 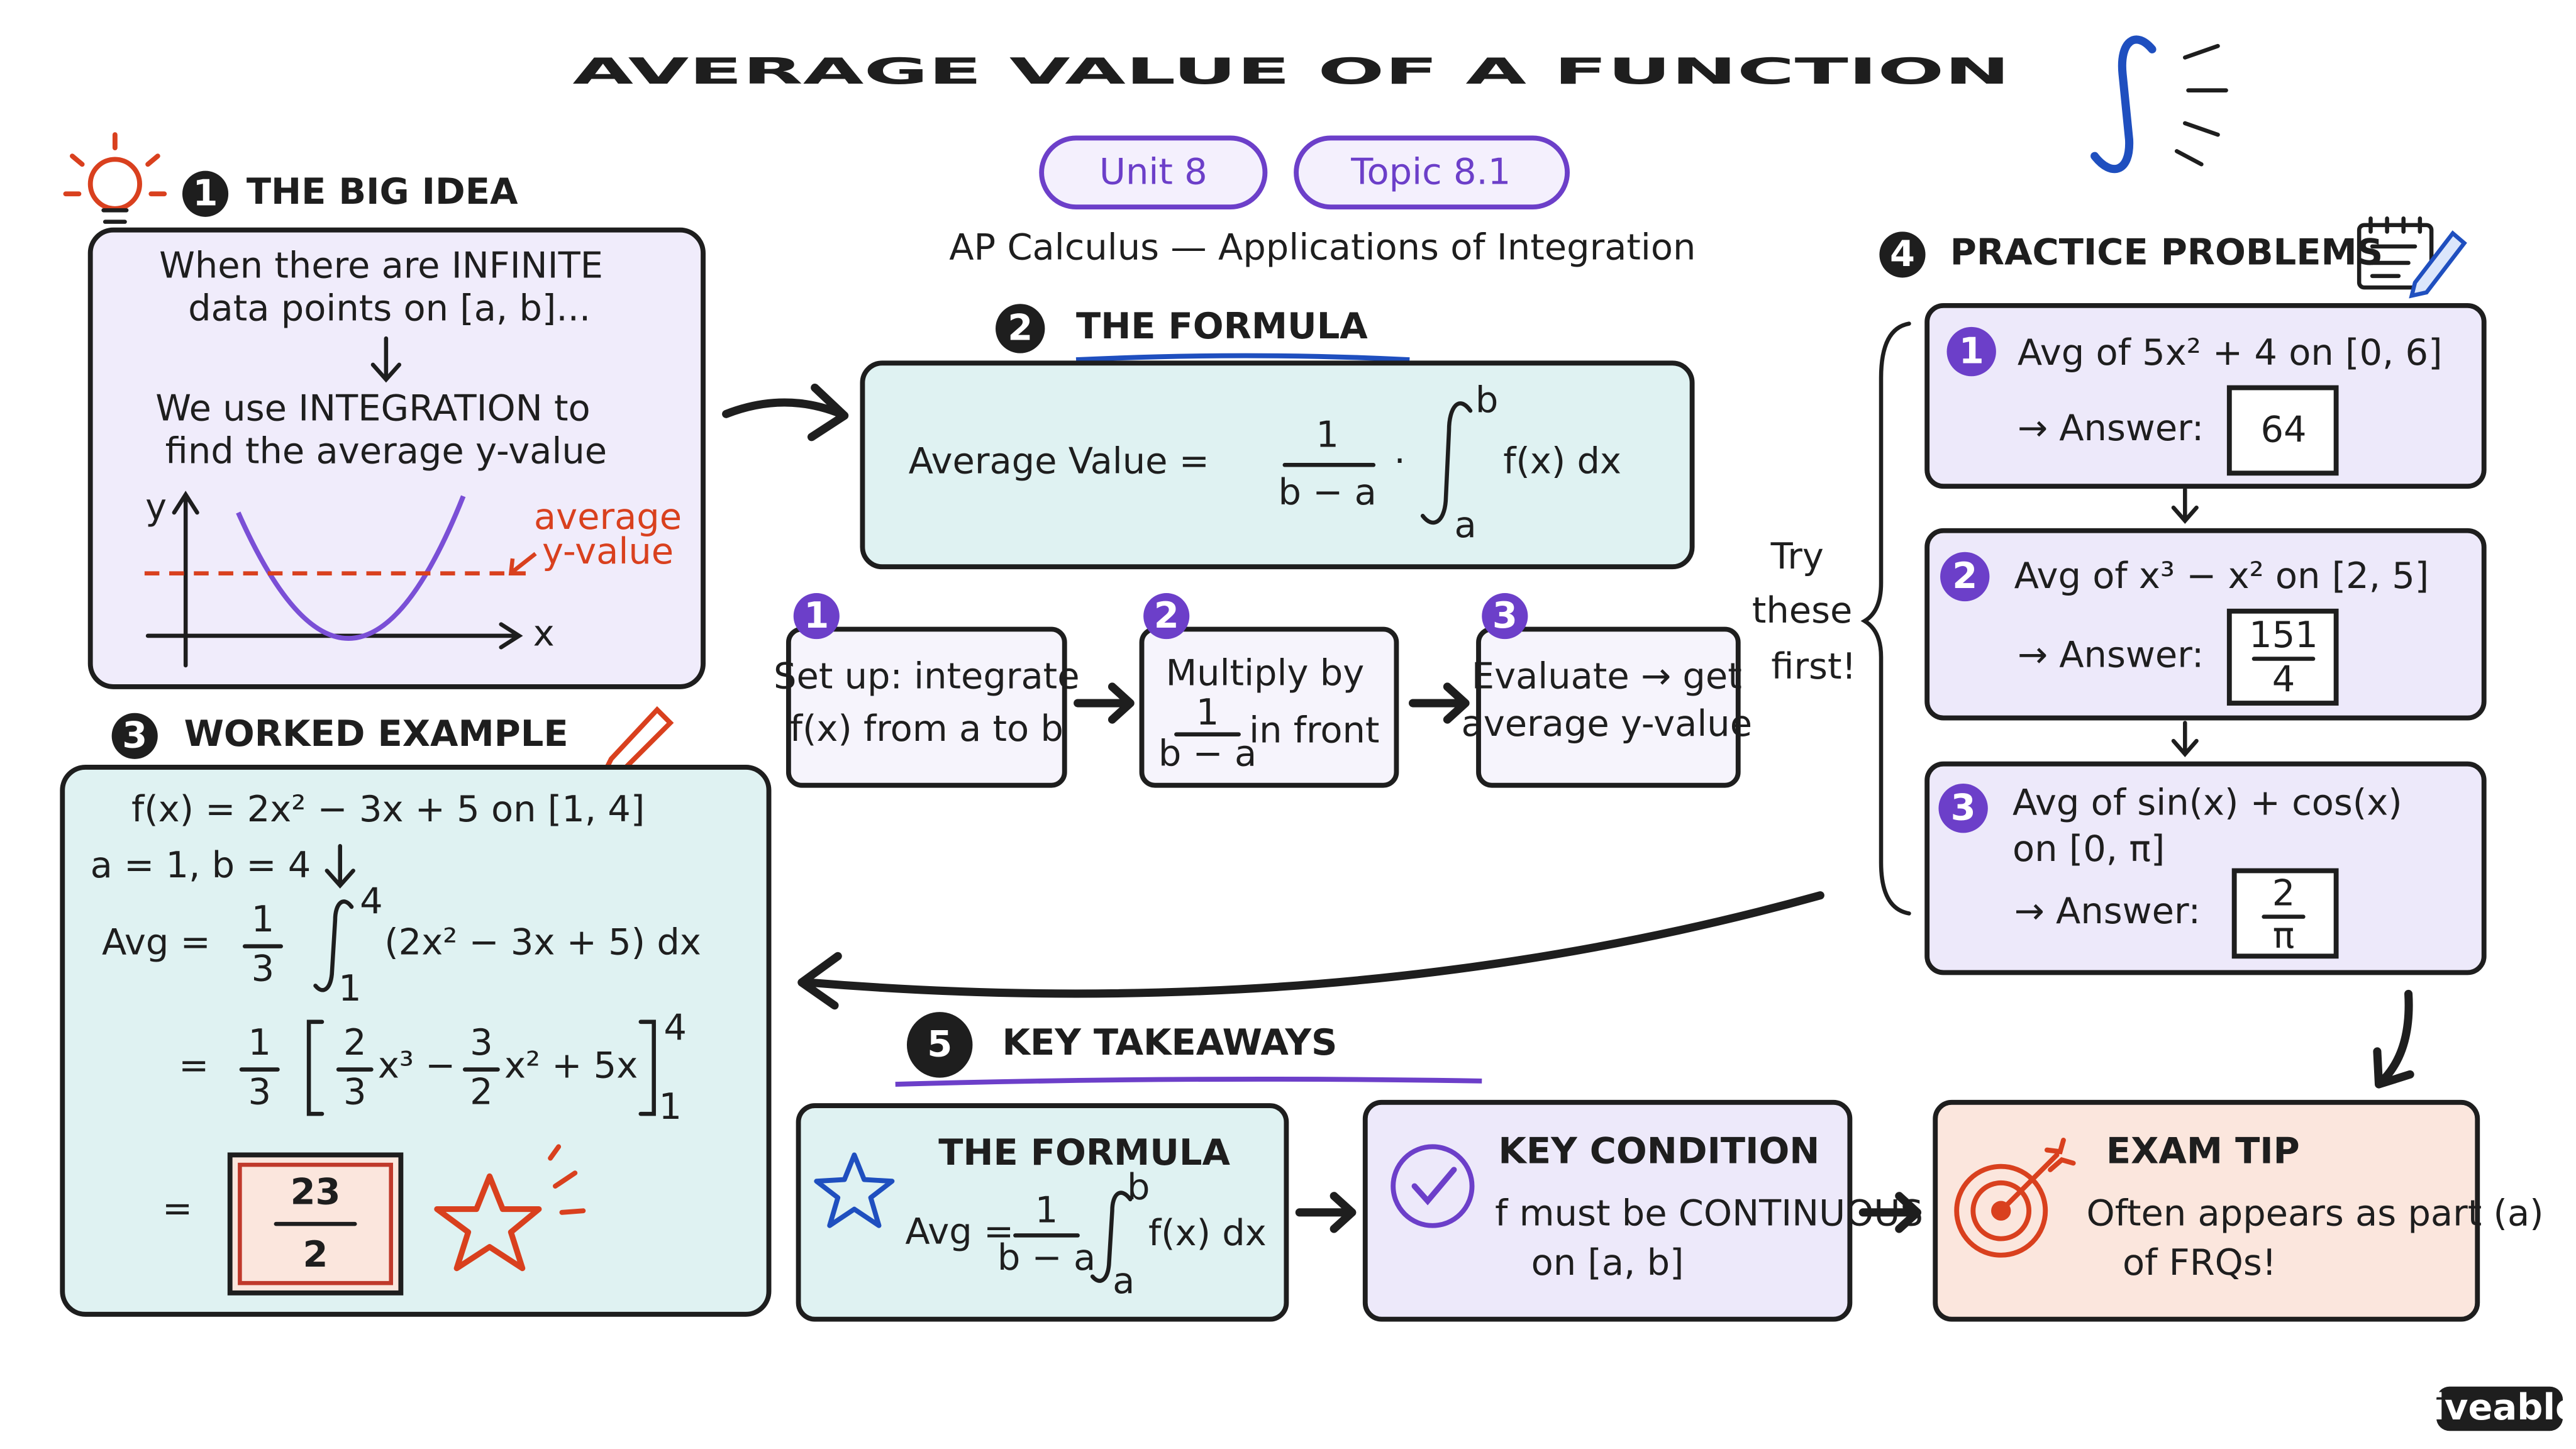 What do you see at coordinates (926, 729) in the screenshot?
I see `step-text: f(x) from a to b` at bounding box center [926, 729].